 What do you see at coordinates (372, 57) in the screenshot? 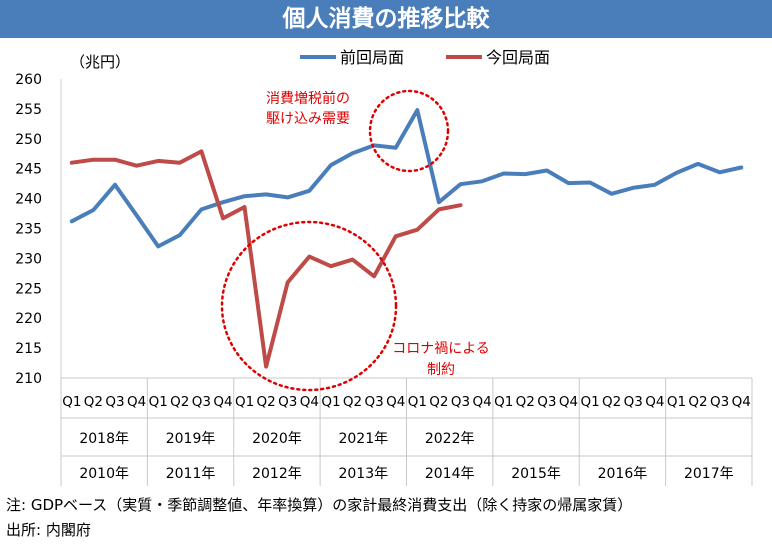
I see `legend-label: 前回局面` at bounding box center [372, 57].